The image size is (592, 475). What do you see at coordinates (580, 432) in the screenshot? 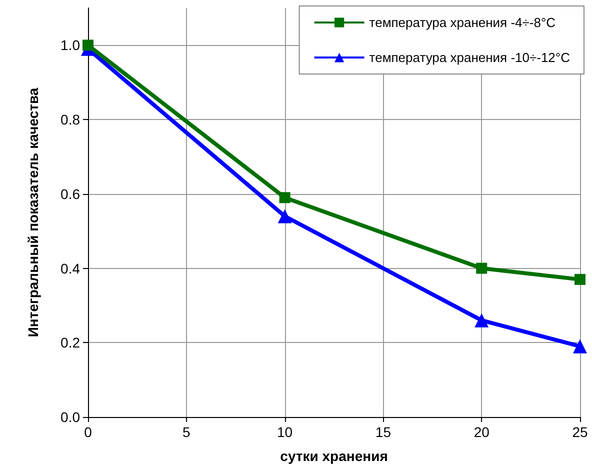
I see `x-tick-label: 25` at bounding box center [580, 432].